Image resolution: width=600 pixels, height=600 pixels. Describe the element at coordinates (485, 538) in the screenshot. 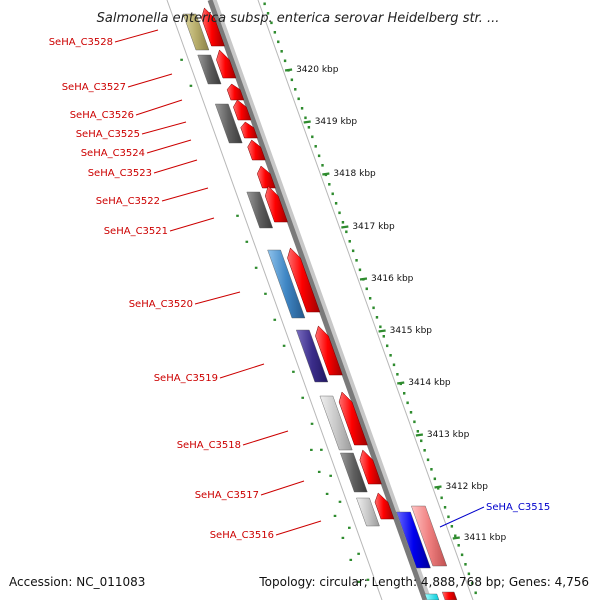

I see `tick-label: 3411 kbp` at that location.